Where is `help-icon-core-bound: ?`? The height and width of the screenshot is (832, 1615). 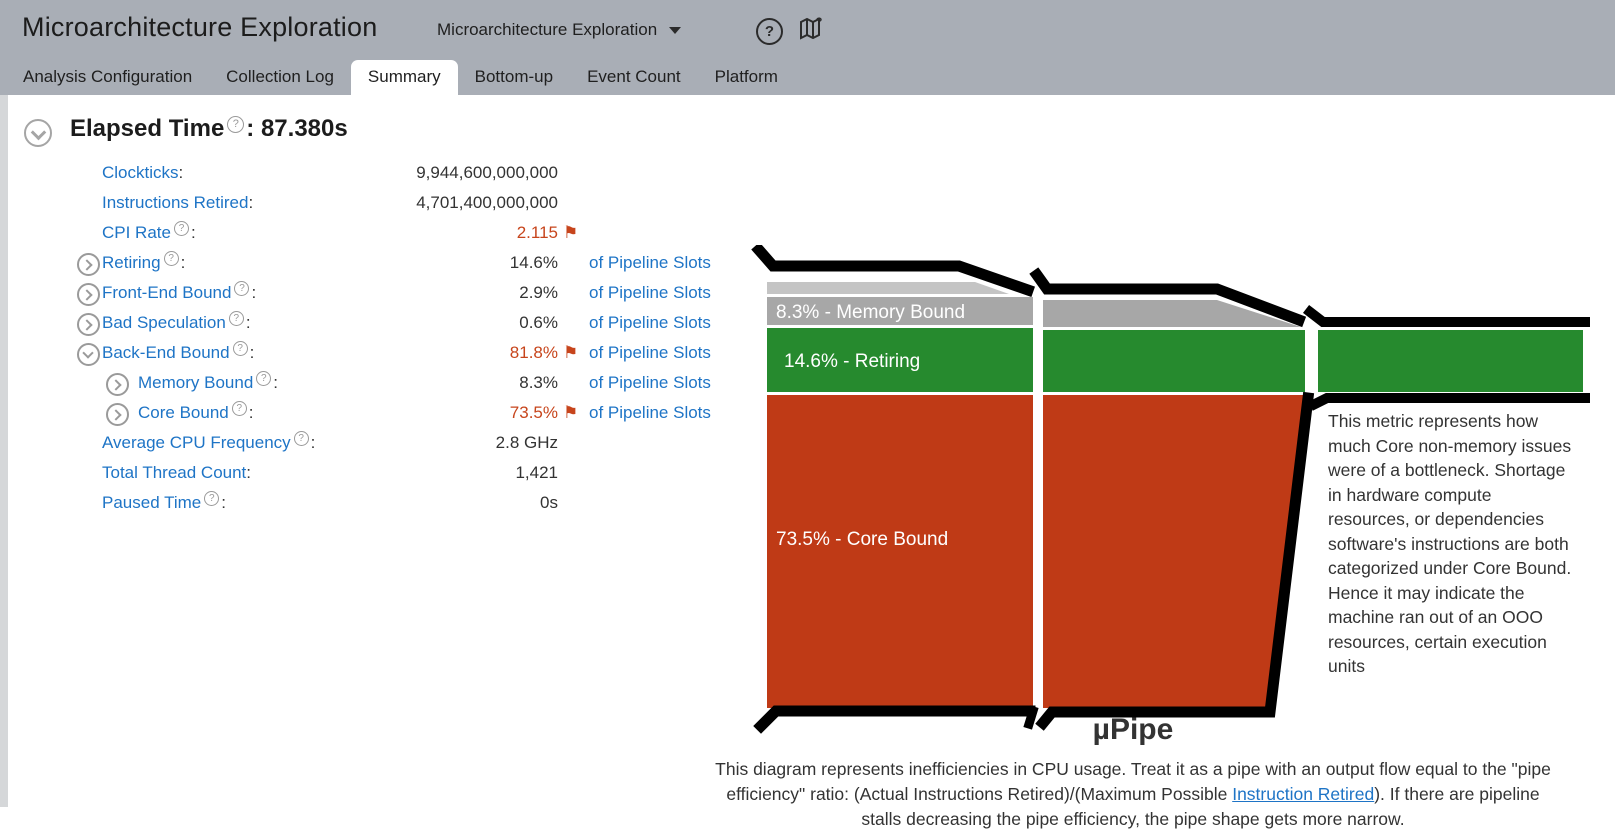 help-icon-core-bound: ? is located at coordinates (239, 409).